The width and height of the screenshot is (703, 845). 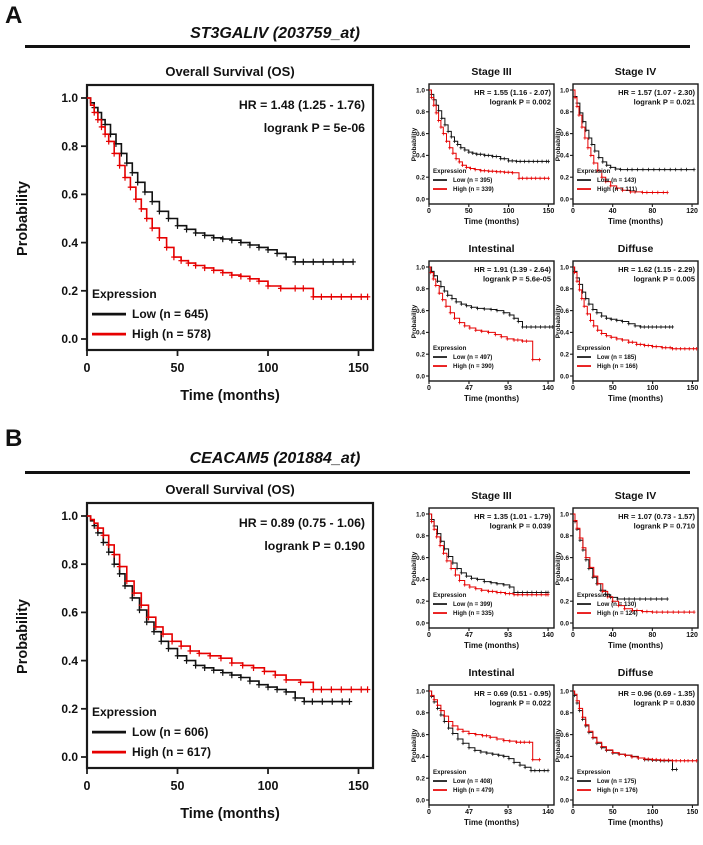 I want to click on svg-text: Diffuse, so click(x=636, y=249).